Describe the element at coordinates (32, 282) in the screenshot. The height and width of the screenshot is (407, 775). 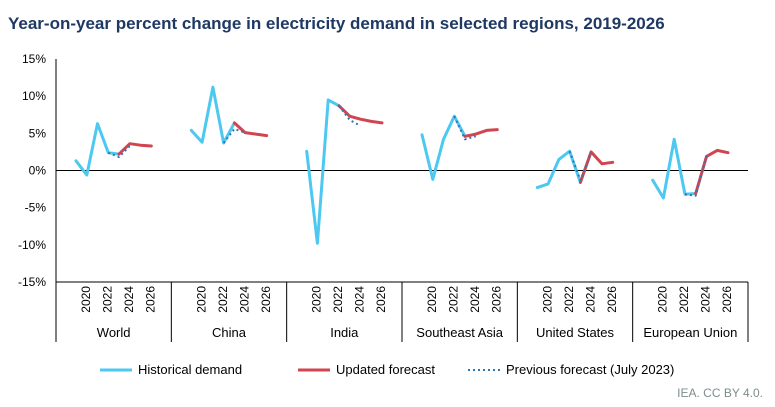
I see `y-tick-label: -15%` at that location.